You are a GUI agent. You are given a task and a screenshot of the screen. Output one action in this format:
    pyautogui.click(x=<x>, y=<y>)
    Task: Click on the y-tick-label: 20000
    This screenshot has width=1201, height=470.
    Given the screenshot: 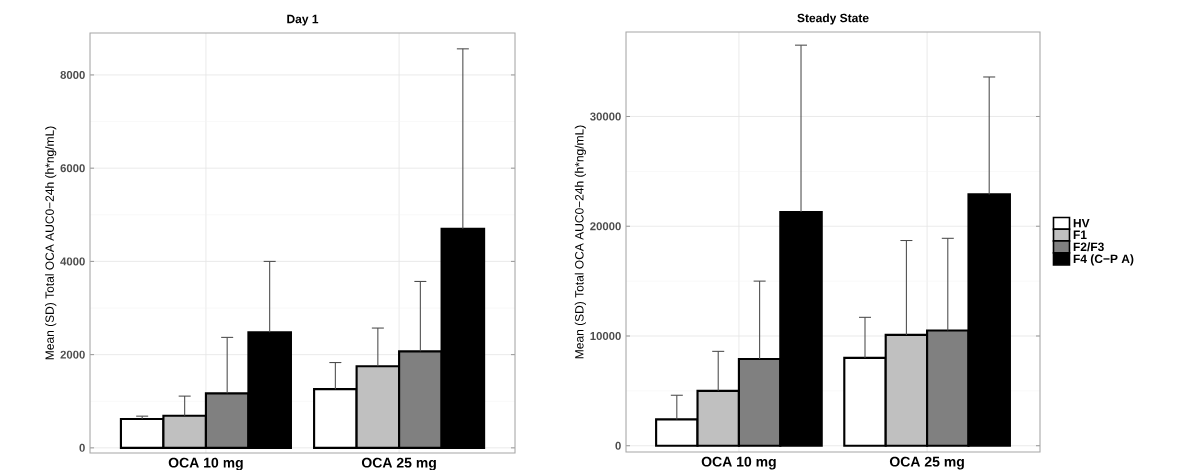 What is the action you would take?
    pyautogui.click(x=605, y=226)
    